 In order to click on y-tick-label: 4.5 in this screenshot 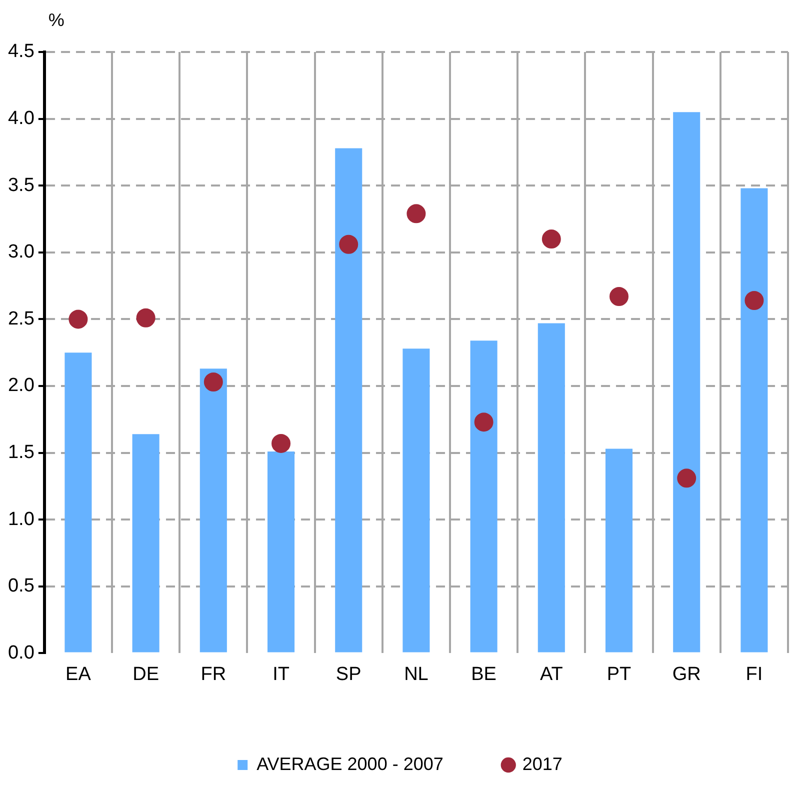, I will do `click(21, 51)`.